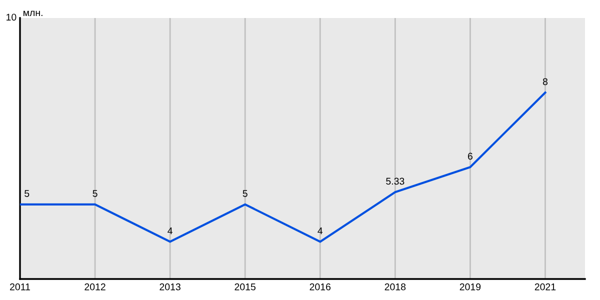 The height and width of the screenshot is (300, 600). What do you see at coordinates (320, 286) in the screenshot?
I see `x-tick-label: 2016` at bounding box center [320, 286].